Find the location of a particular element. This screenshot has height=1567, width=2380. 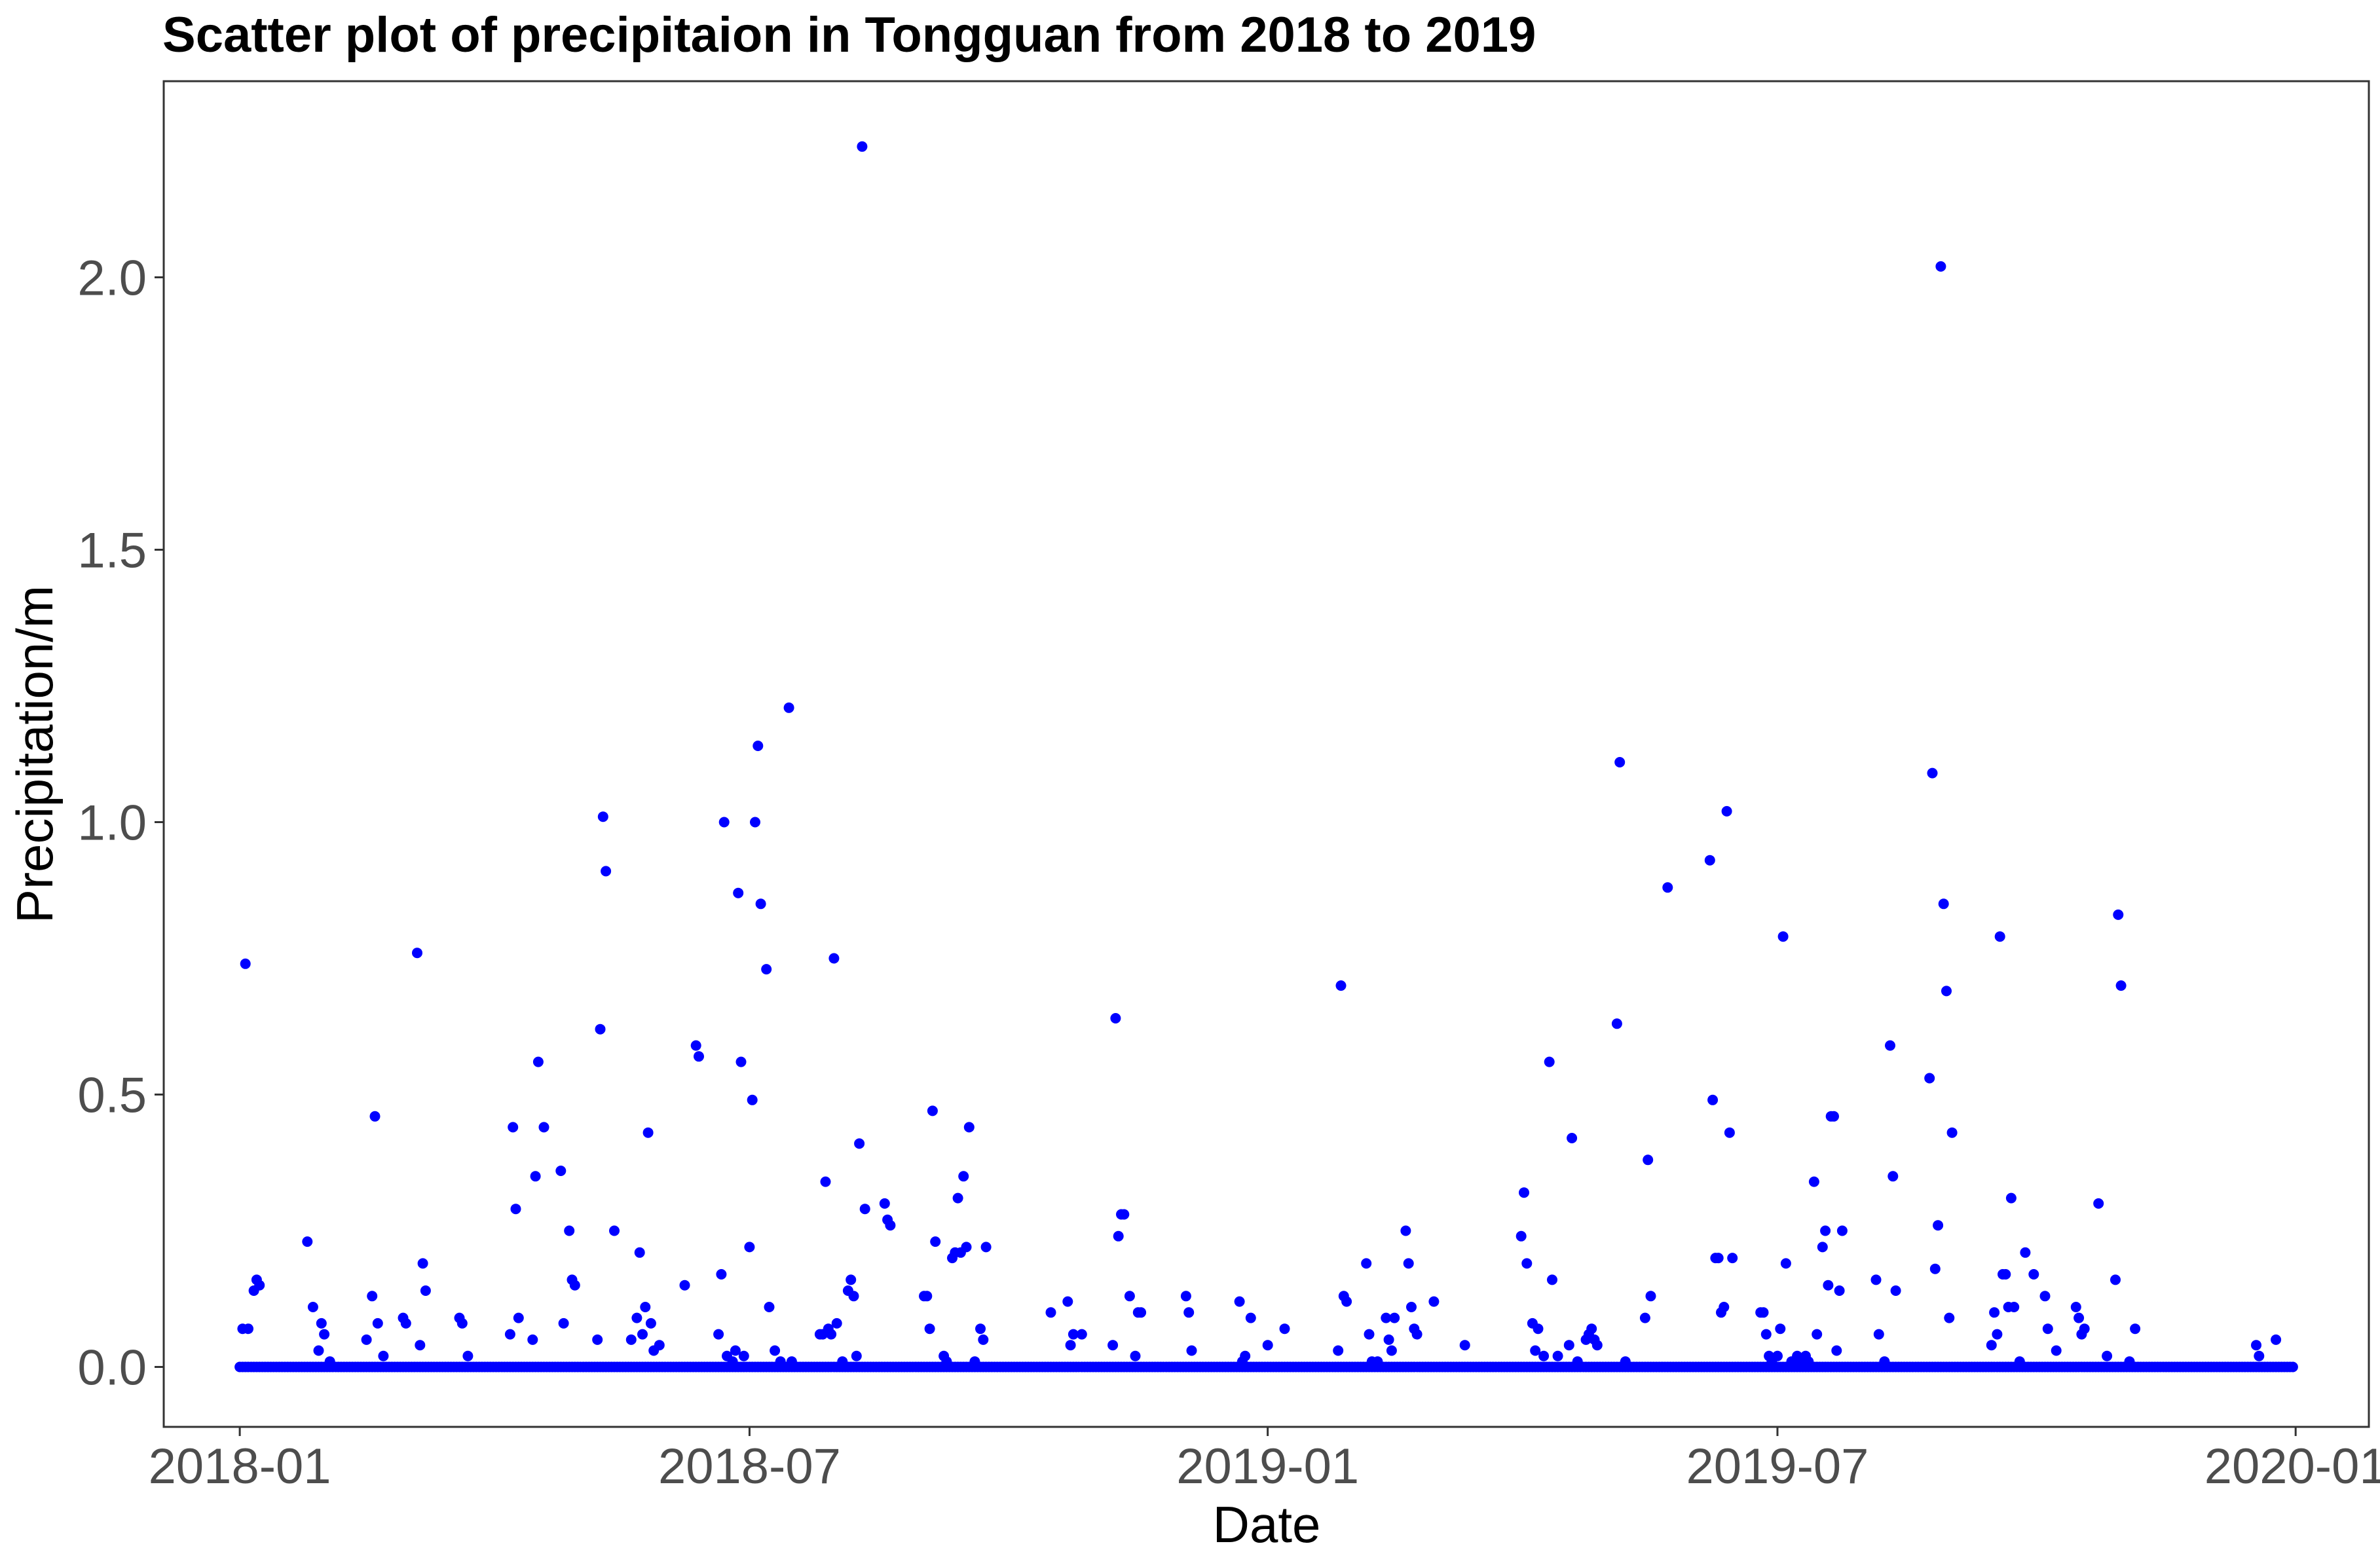

y-tick-label: 1.5 is located at coordinates (112, 551).